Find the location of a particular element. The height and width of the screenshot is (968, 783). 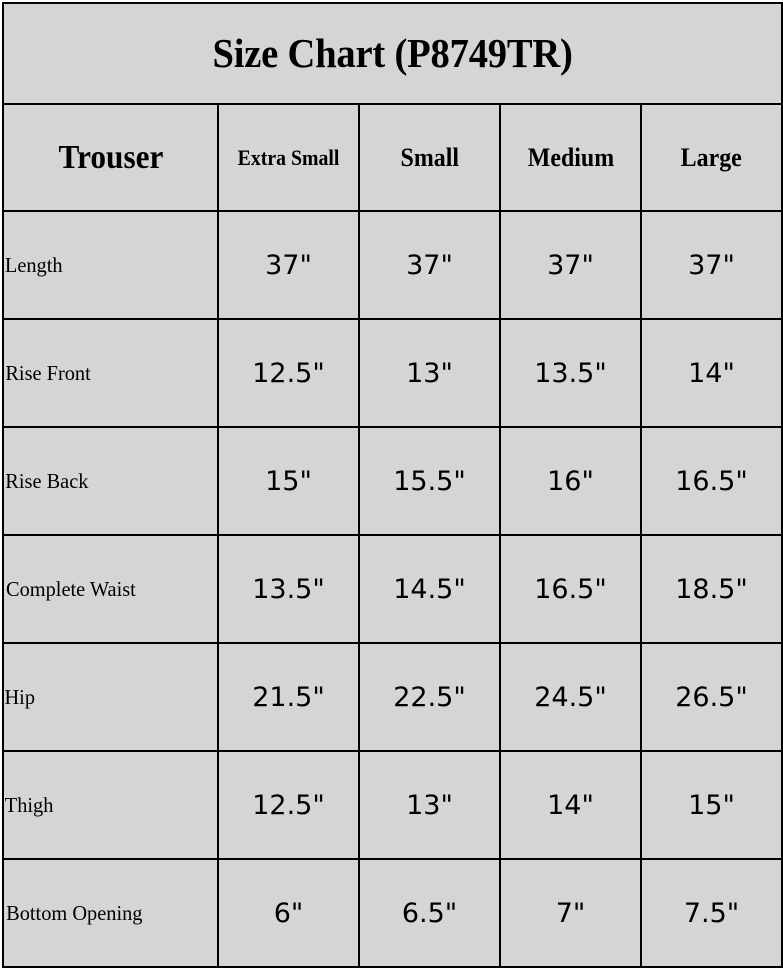

measurement-cell: 15.5" is located at coordinates (429, 481).